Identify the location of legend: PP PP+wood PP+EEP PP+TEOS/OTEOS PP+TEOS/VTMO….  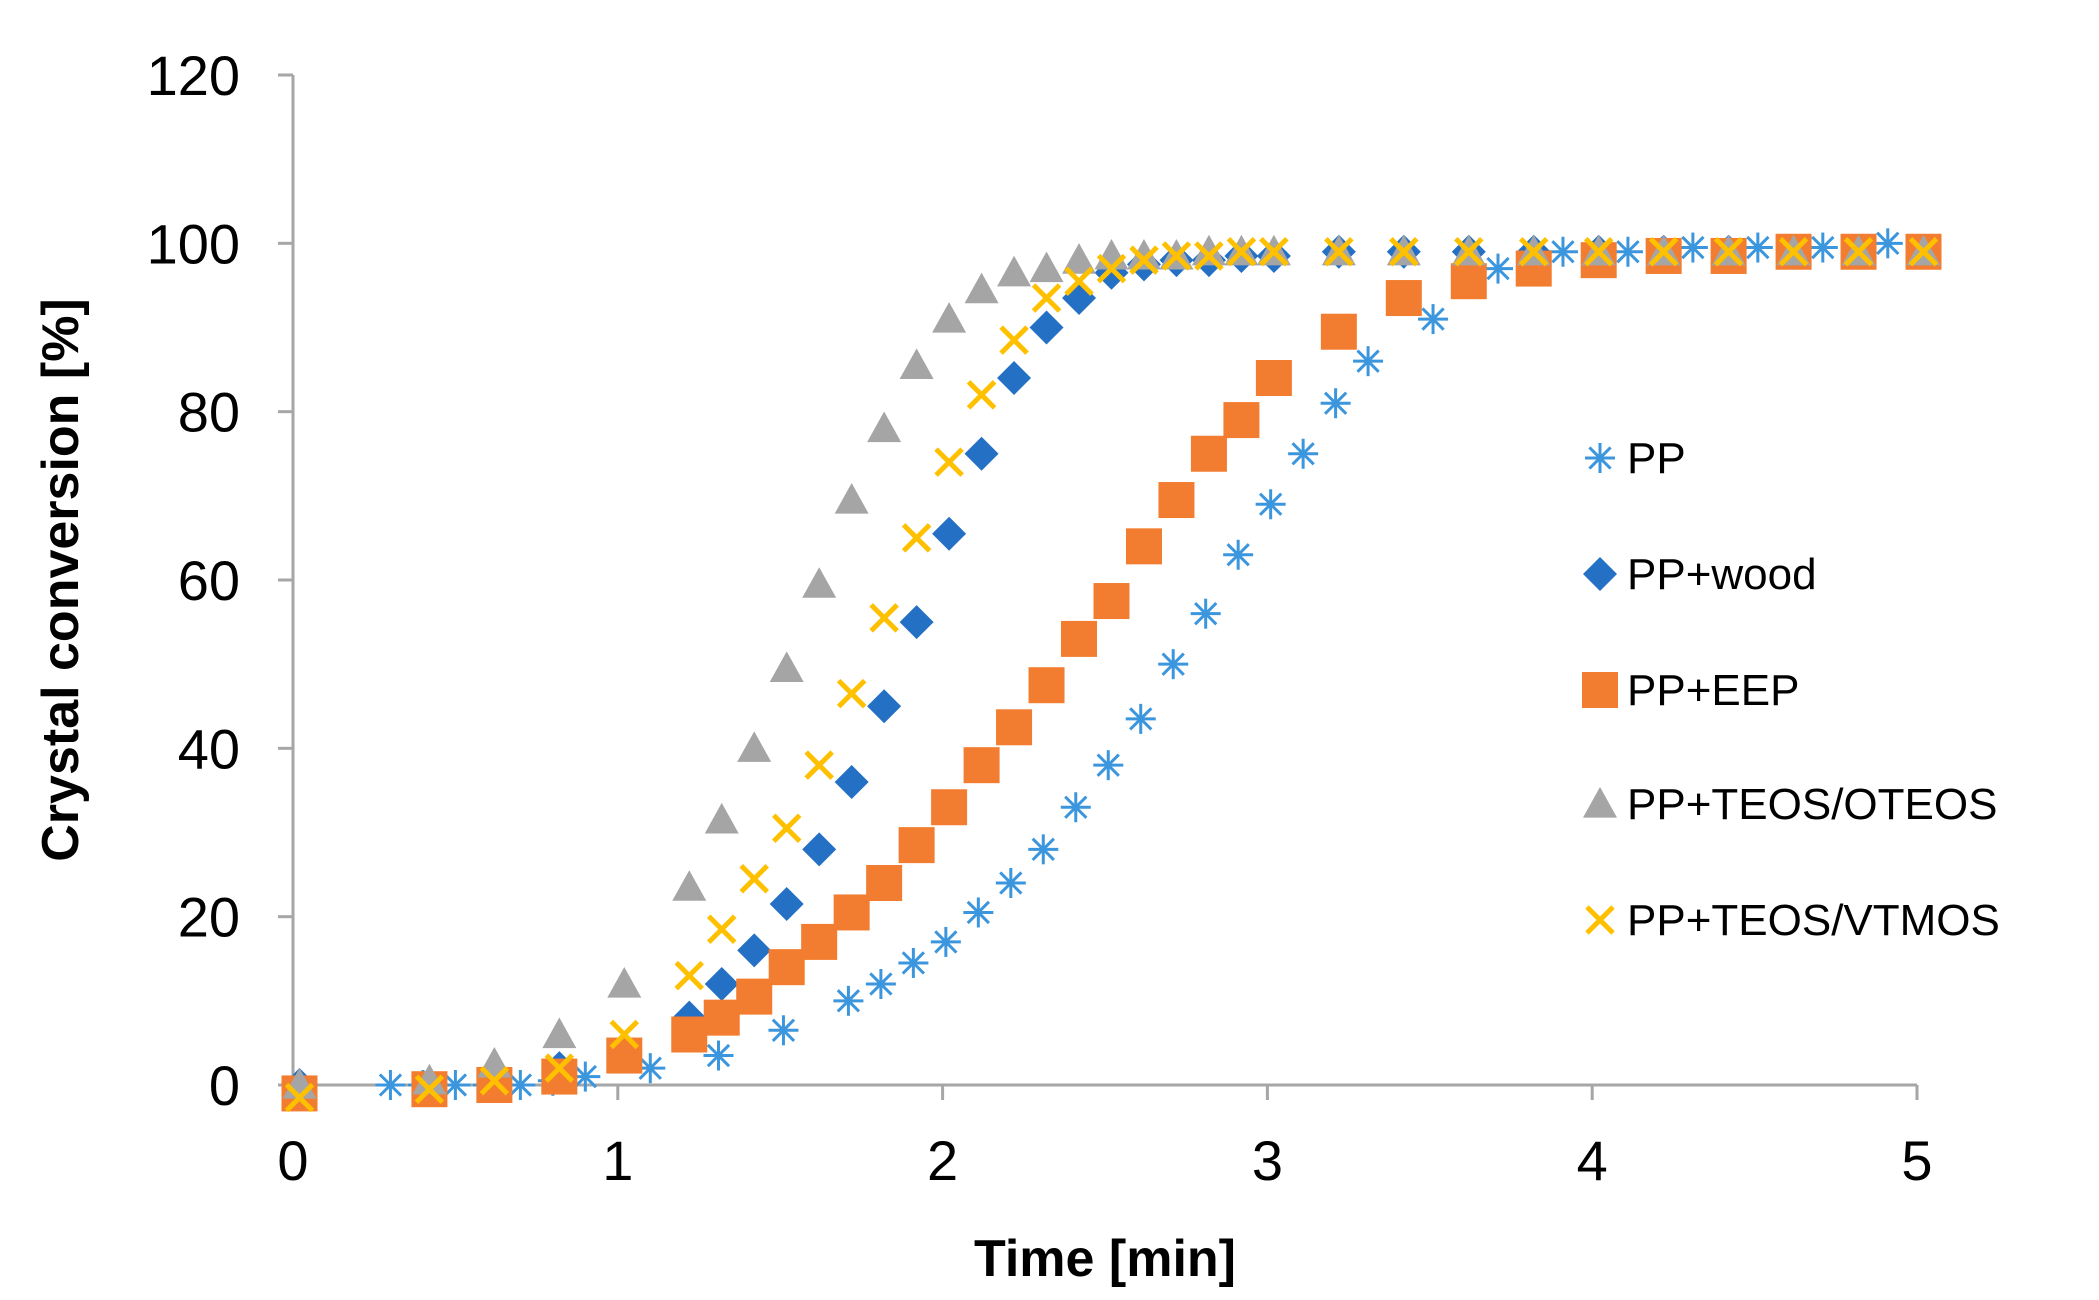
(1791, 689).